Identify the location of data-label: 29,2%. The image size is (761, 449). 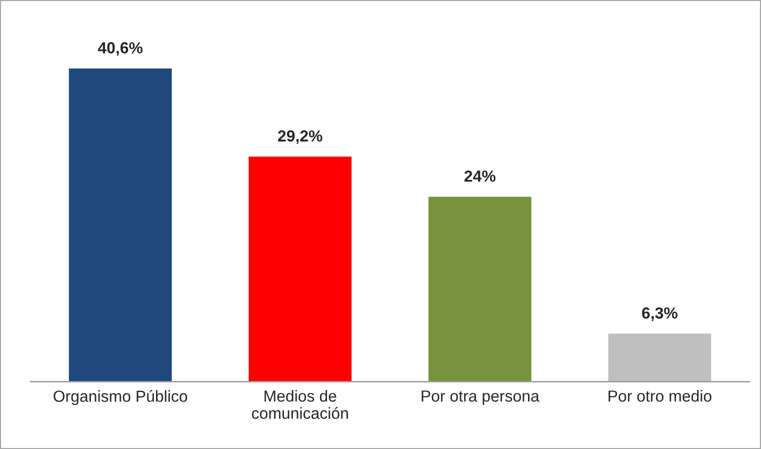
(300, 137).